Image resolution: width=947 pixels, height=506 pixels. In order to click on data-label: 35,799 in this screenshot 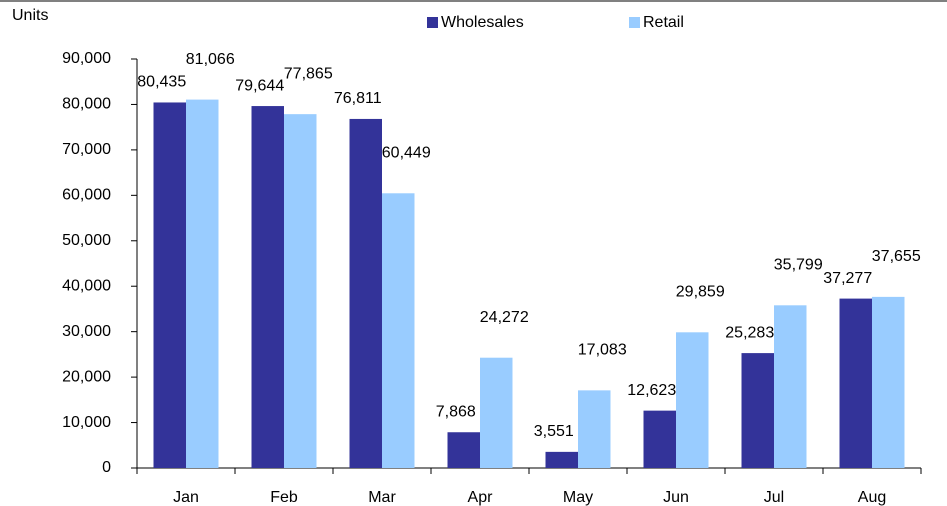, I will do `click(798, 265)`.